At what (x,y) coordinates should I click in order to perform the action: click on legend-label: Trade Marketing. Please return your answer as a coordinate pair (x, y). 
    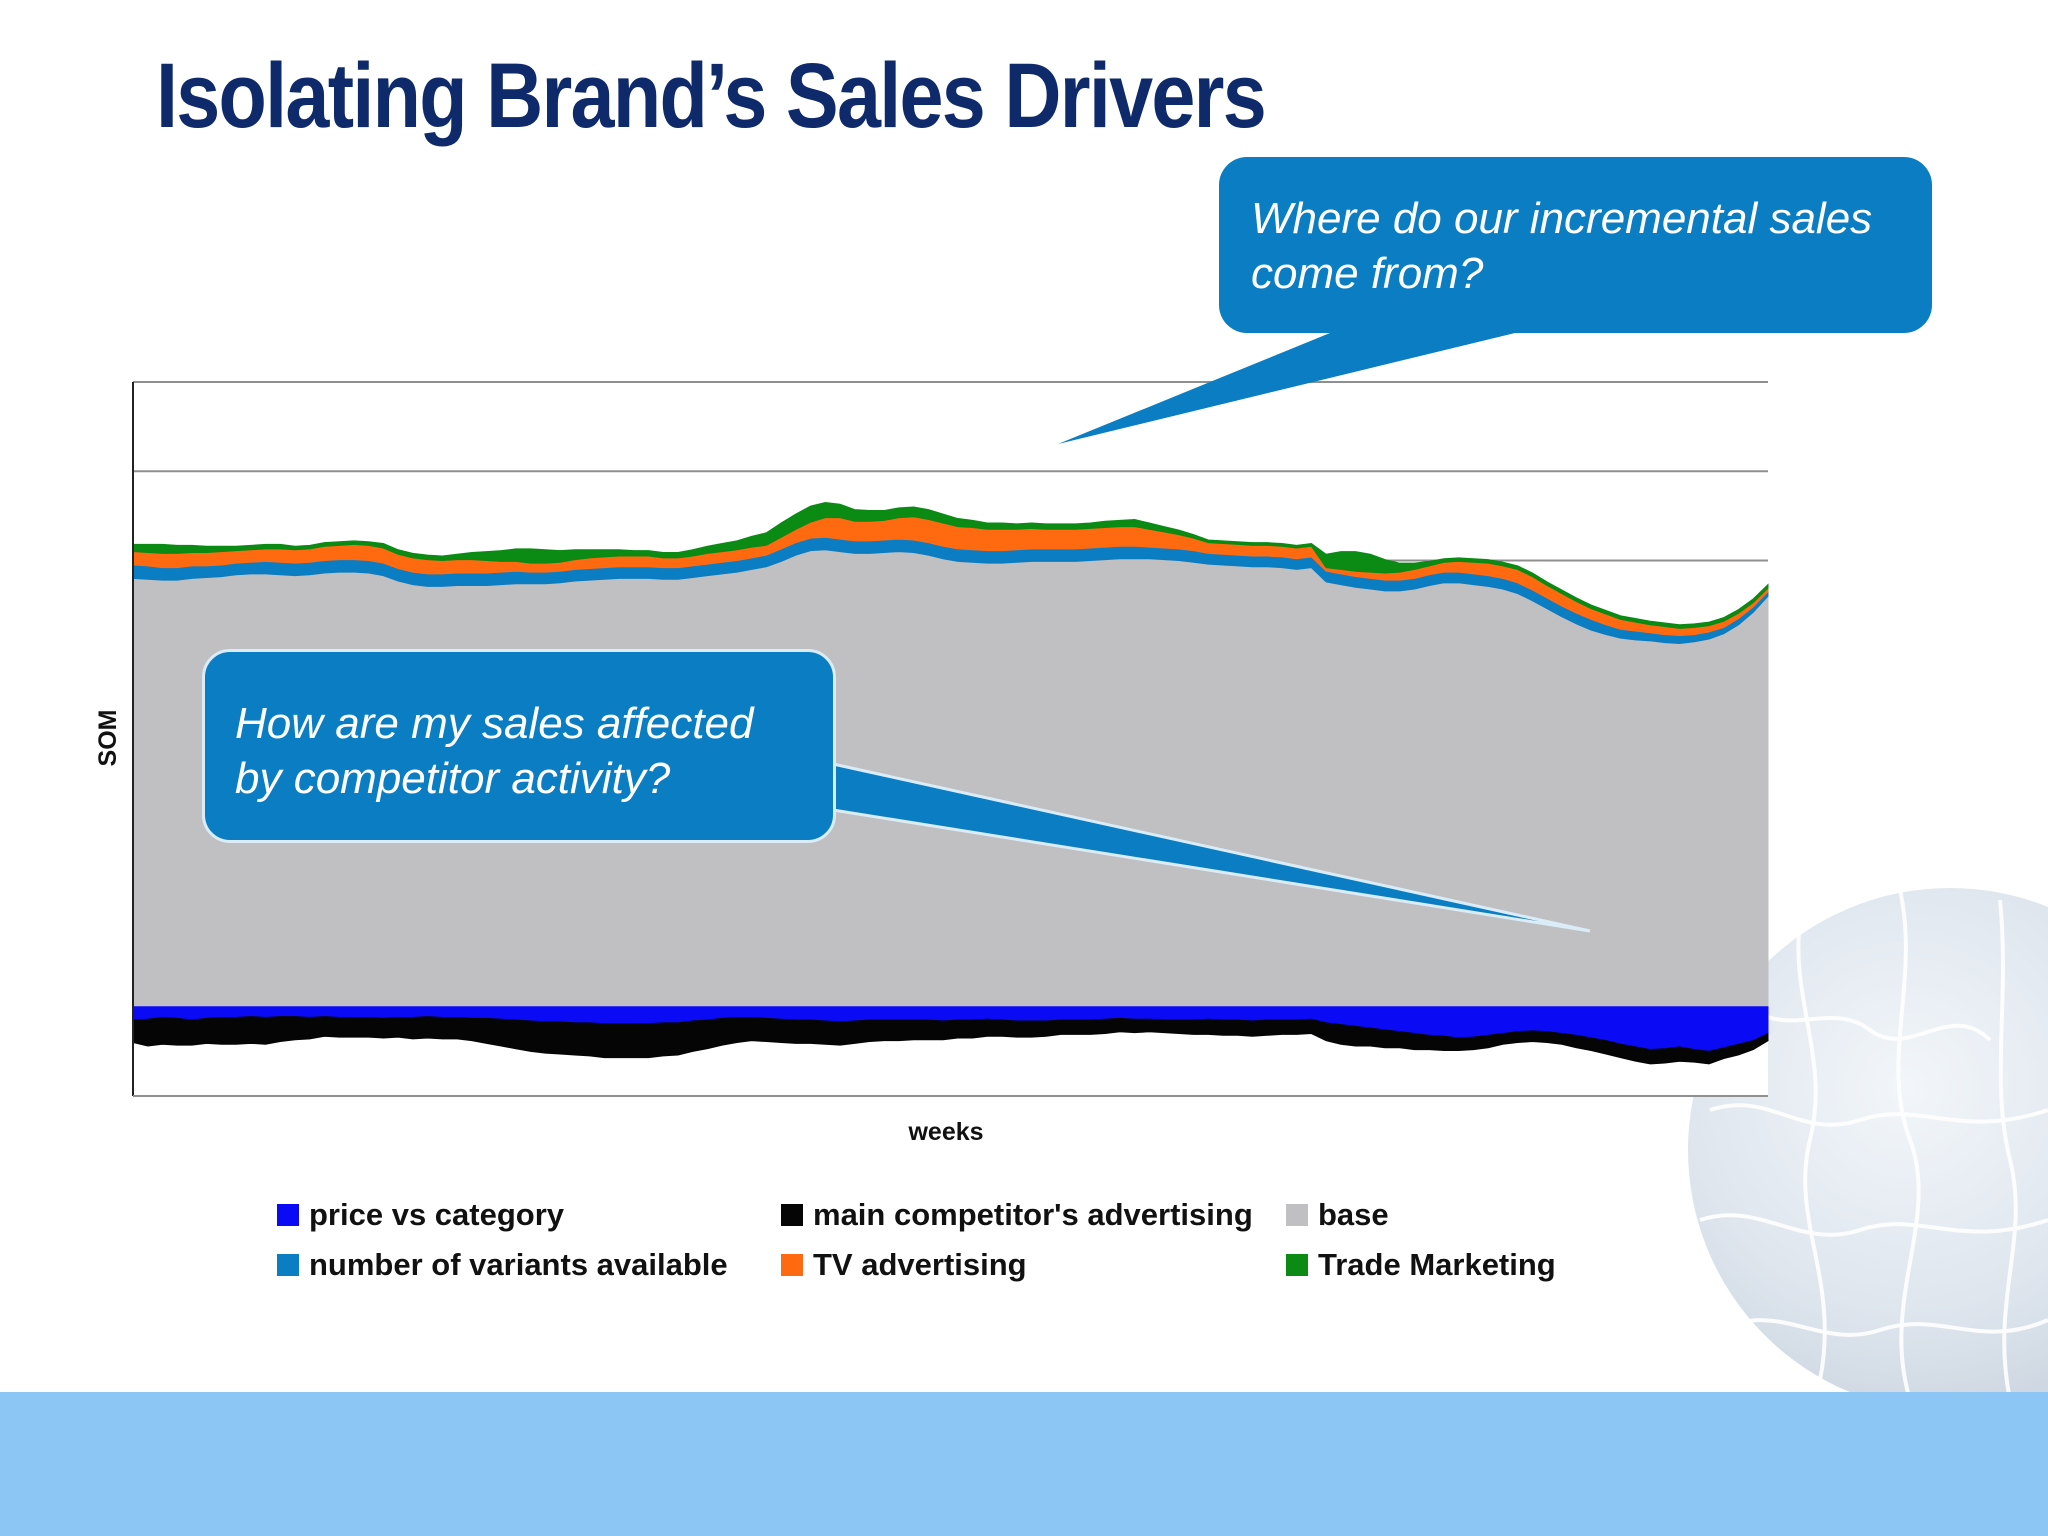
    Looking at the image, I should click on (1437, 1264).